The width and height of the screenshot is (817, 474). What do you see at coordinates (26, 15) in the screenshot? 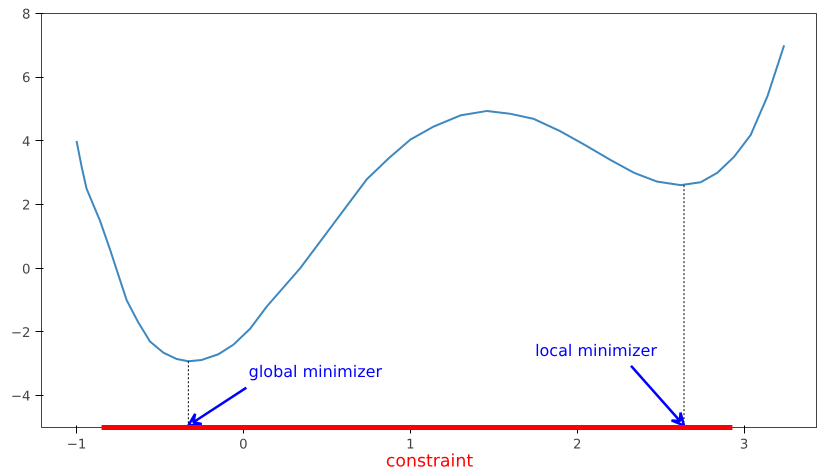
I see `y-tick-label: 8` at bounding box center [26, 15].